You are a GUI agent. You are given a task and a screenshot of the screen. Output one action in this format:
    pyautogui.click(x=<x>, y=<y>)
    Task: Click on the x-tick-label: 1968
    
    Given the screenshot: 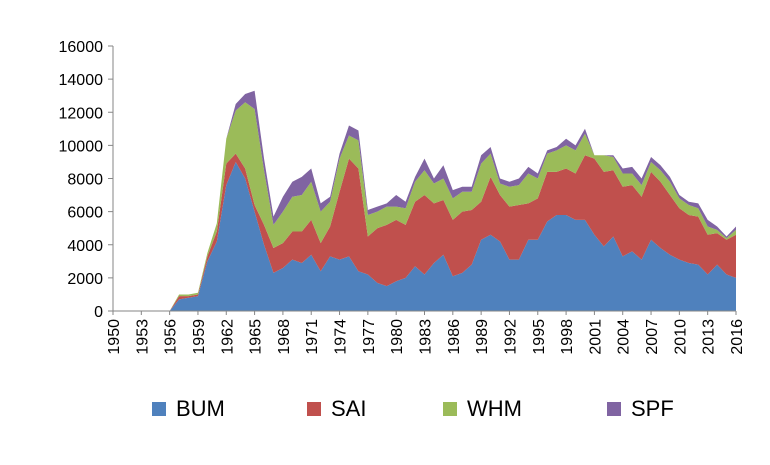 What is the action you would take?
    pyautogui.click(x=284, y=337)
    